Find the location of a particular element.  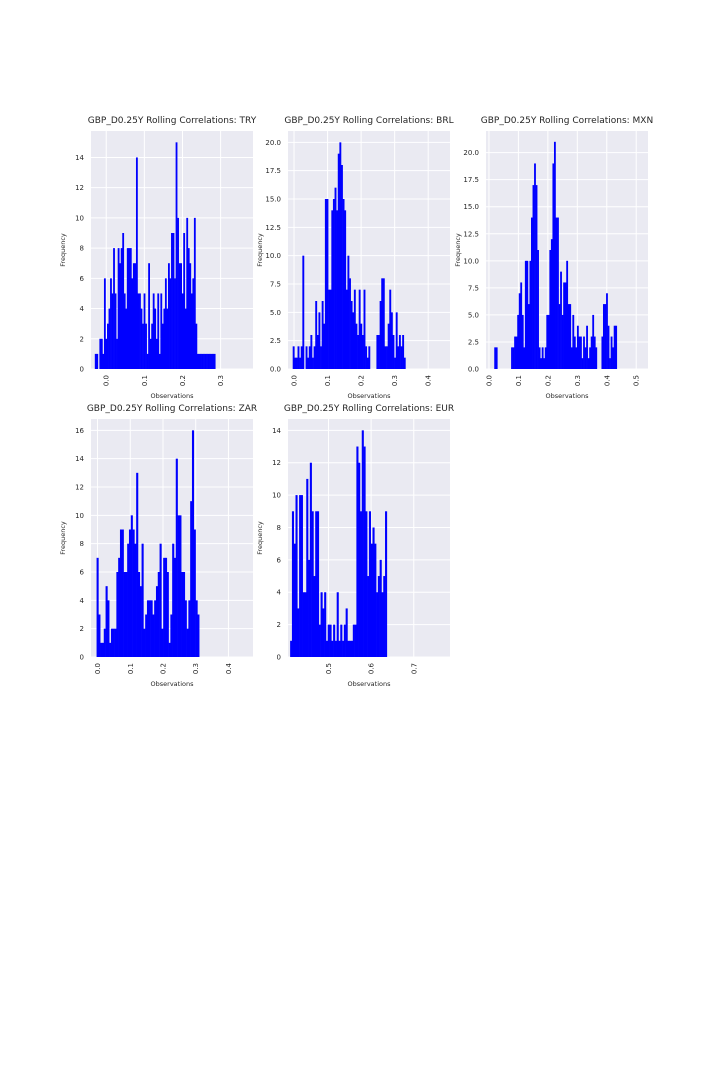

chart-title: GBP_D0.25Y Rolling Correlations: ZAR is located at coordinates (172, 409).